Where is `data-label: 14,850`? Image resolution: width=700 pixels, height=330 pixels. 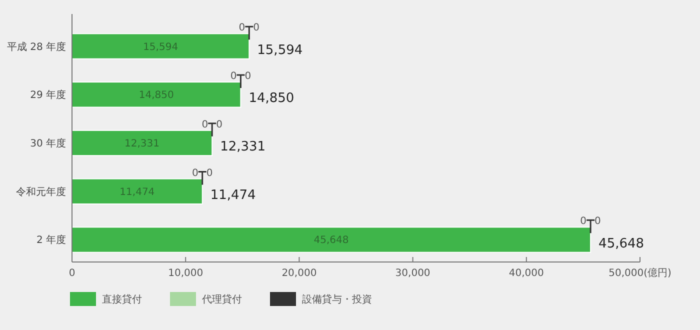 data-label: 14,850 is located at coordinates (156, 96).